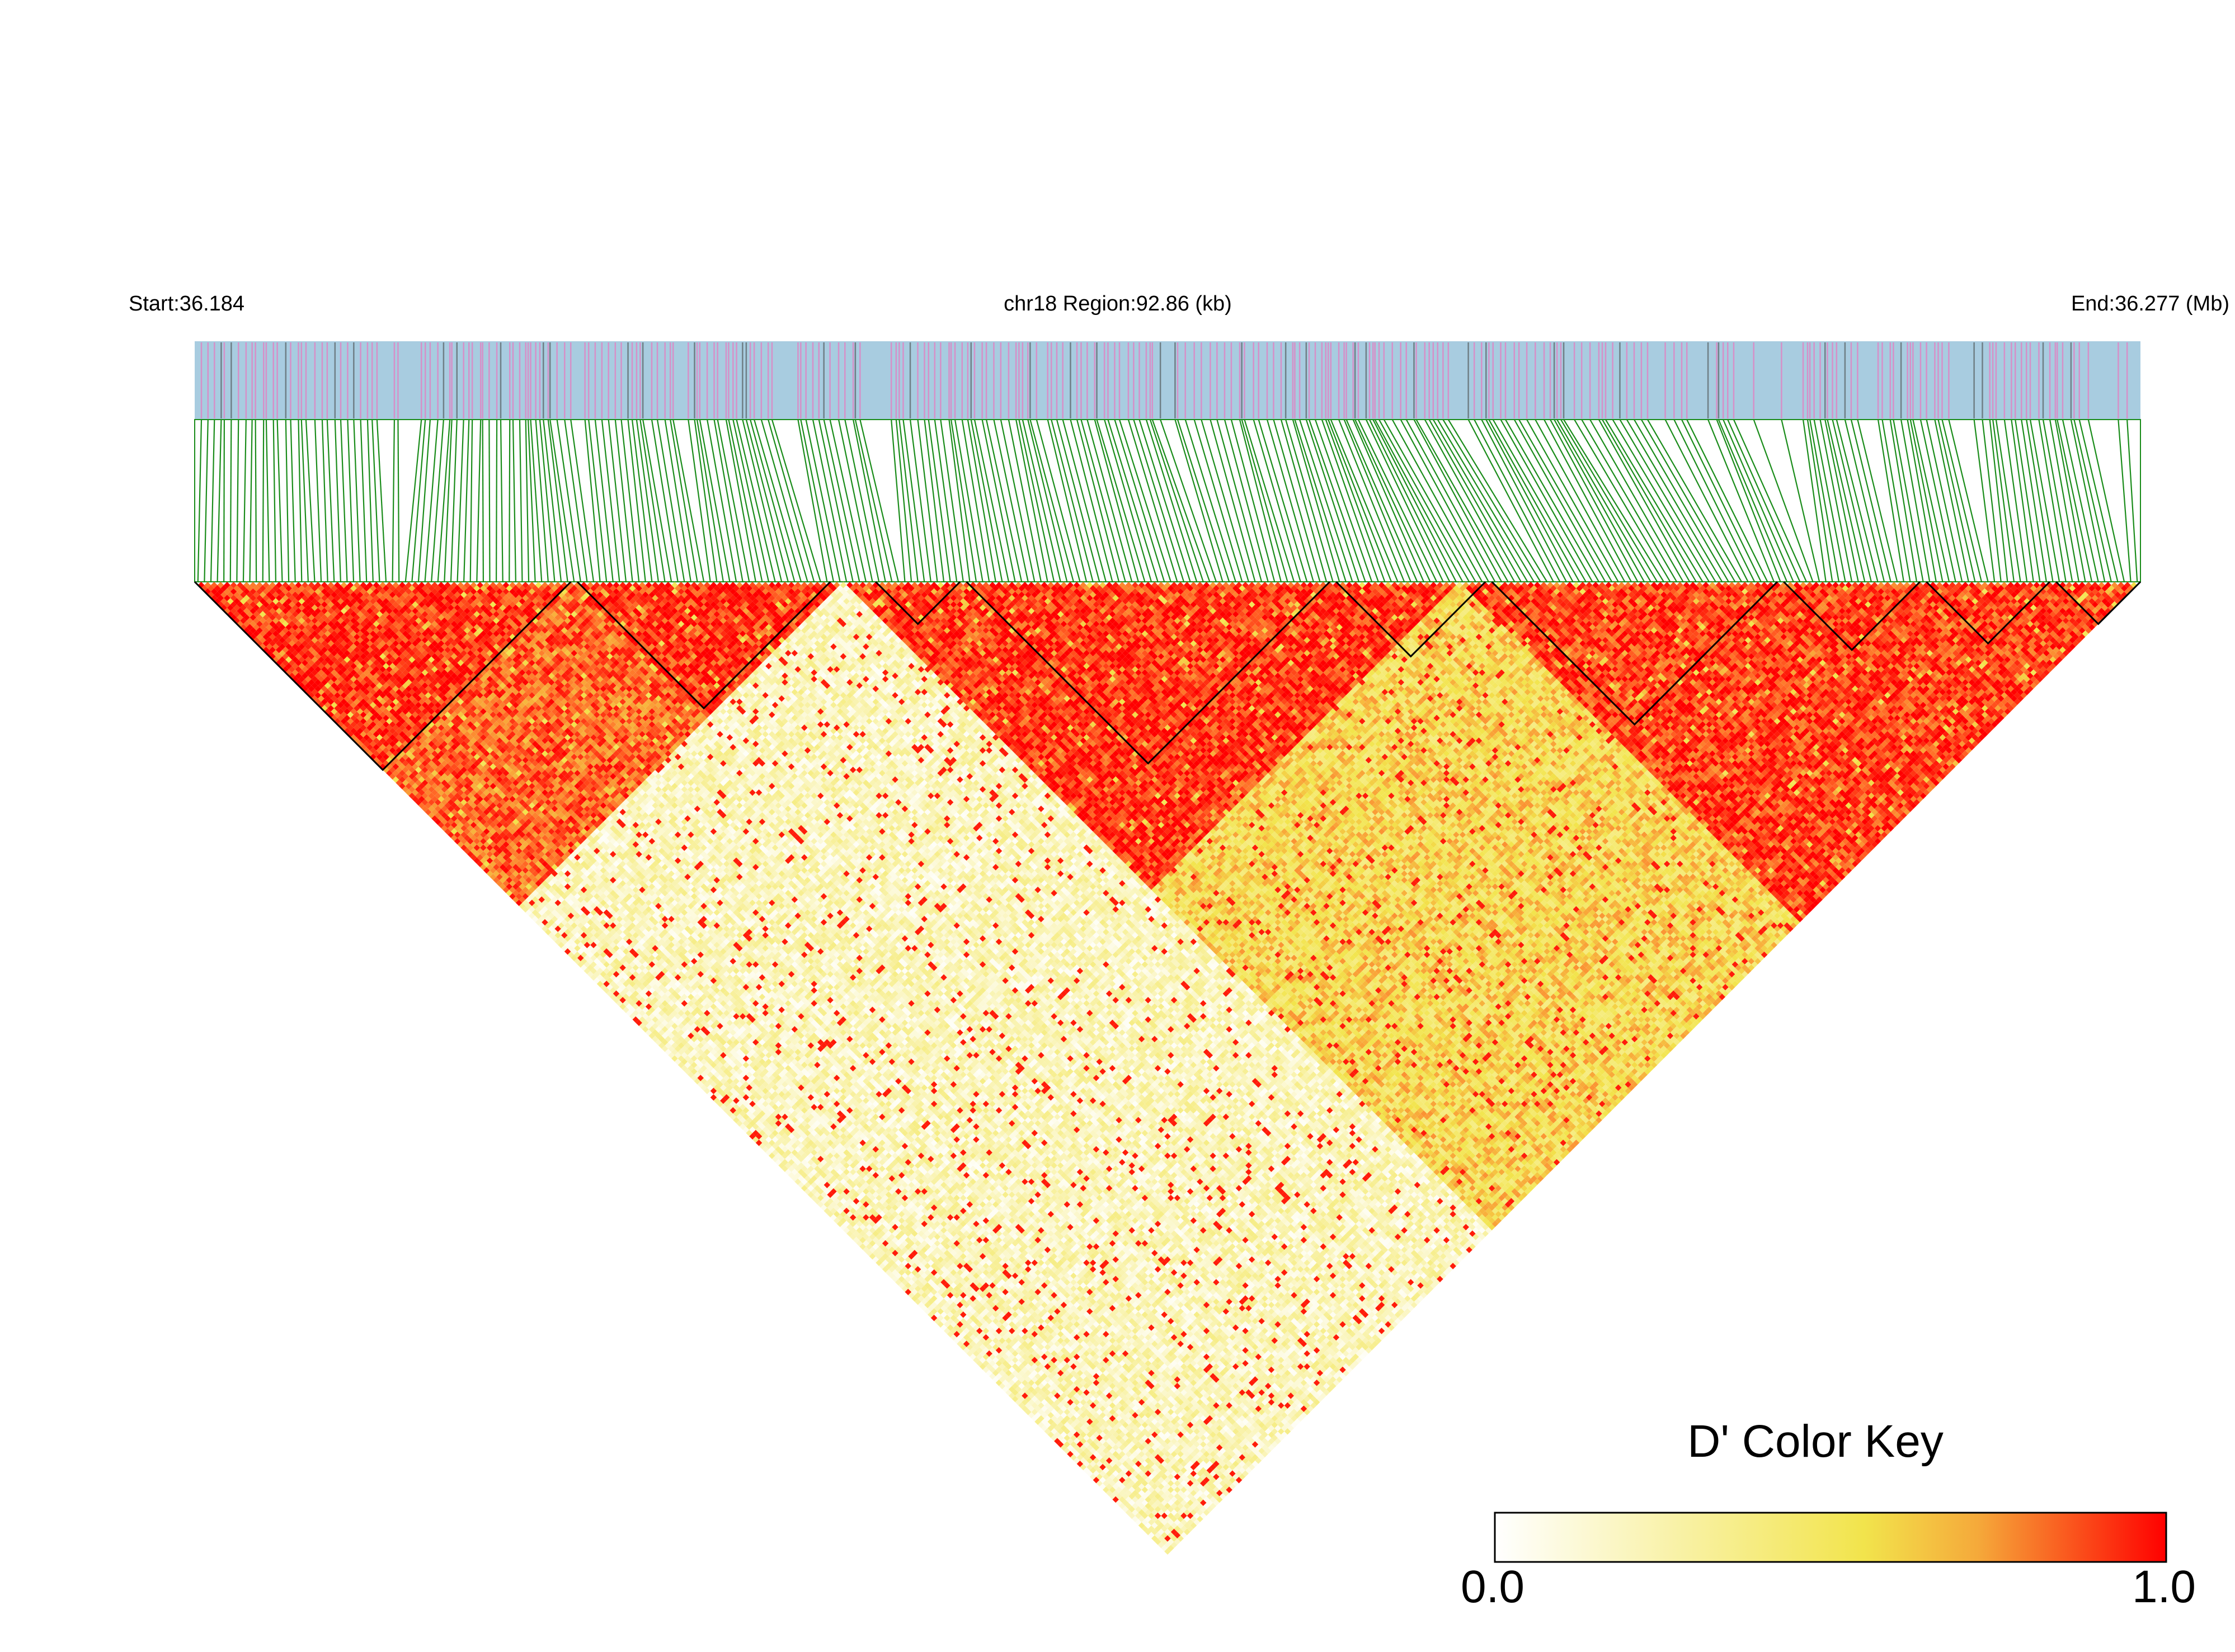  I want to click on connector-panel-frame, so click(1167, 501).